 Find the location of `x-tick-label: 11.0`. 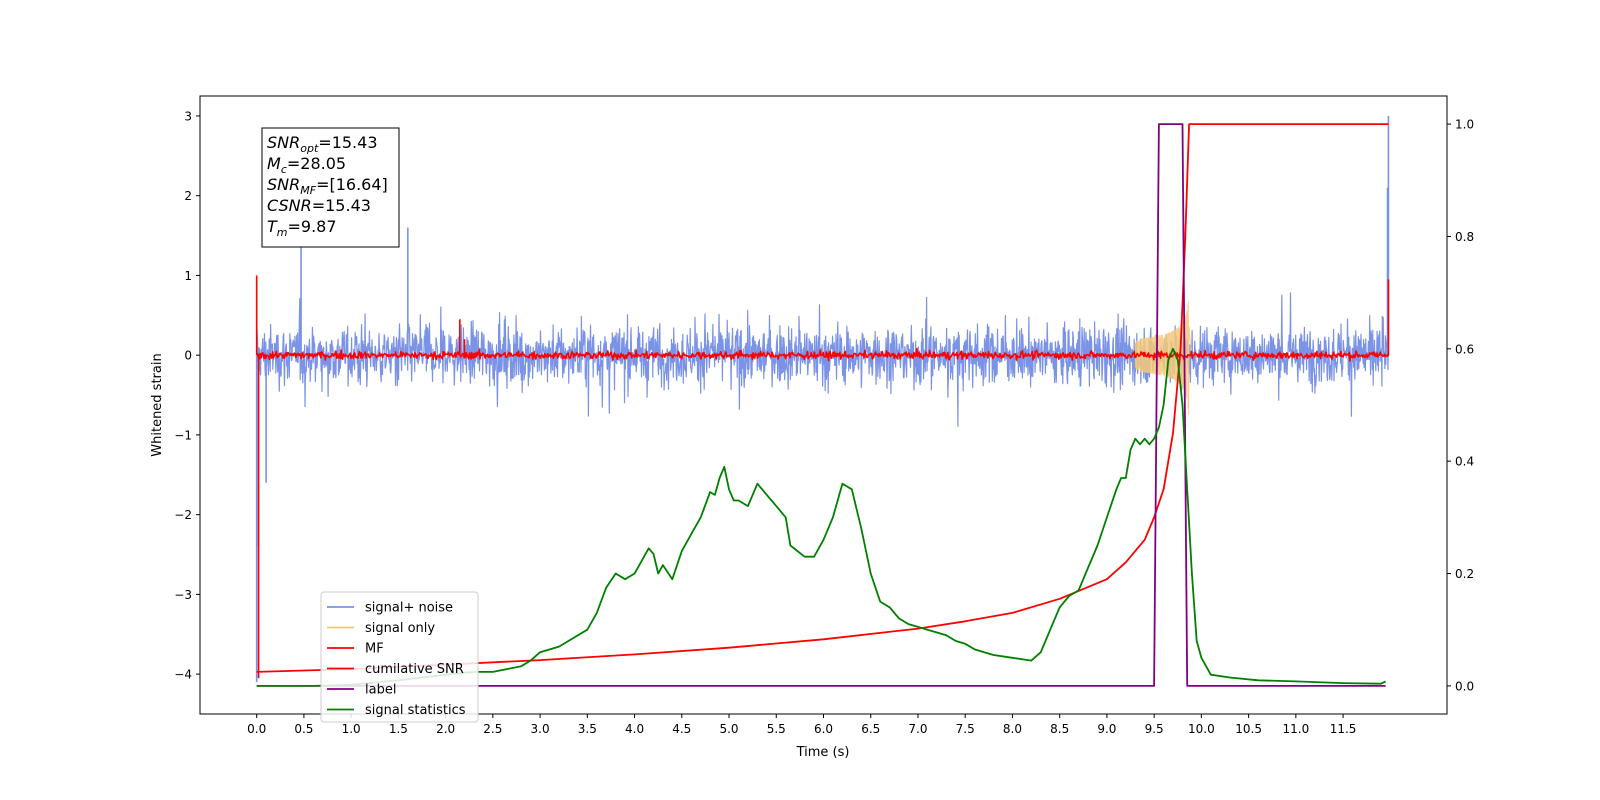

x-tick-label: 11.0 is located at coordinates (1295, 729).